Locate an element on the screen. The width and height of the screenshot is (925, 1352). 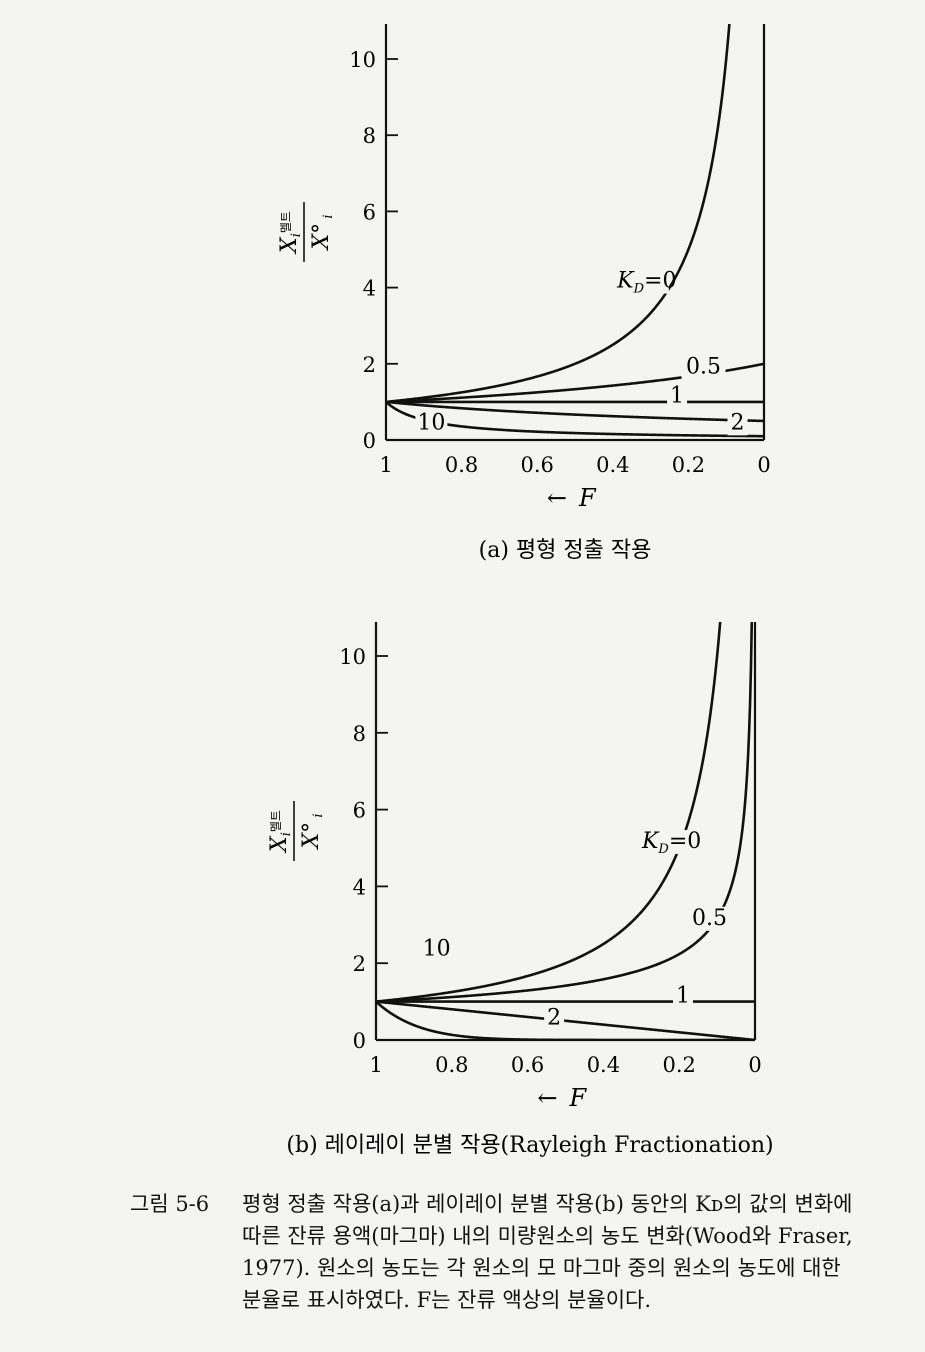
caption-line: 분율로 표시하였다. F는 잔류 액상의 분율이다. is located at coordinates (447, 1300).